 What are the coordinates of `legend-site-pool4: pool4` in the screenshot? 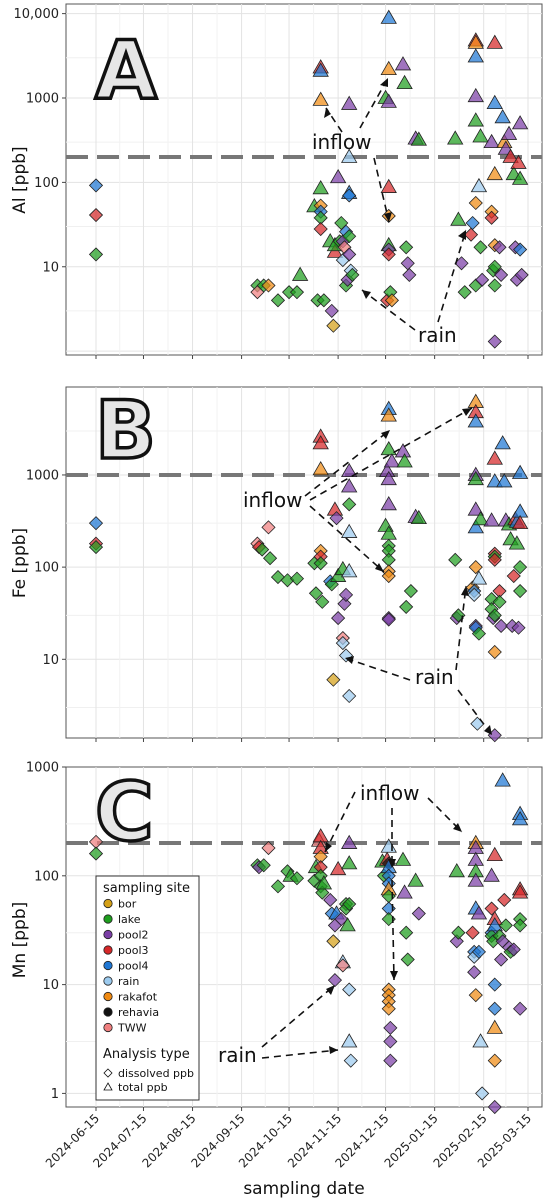 It's located at (133, 966).